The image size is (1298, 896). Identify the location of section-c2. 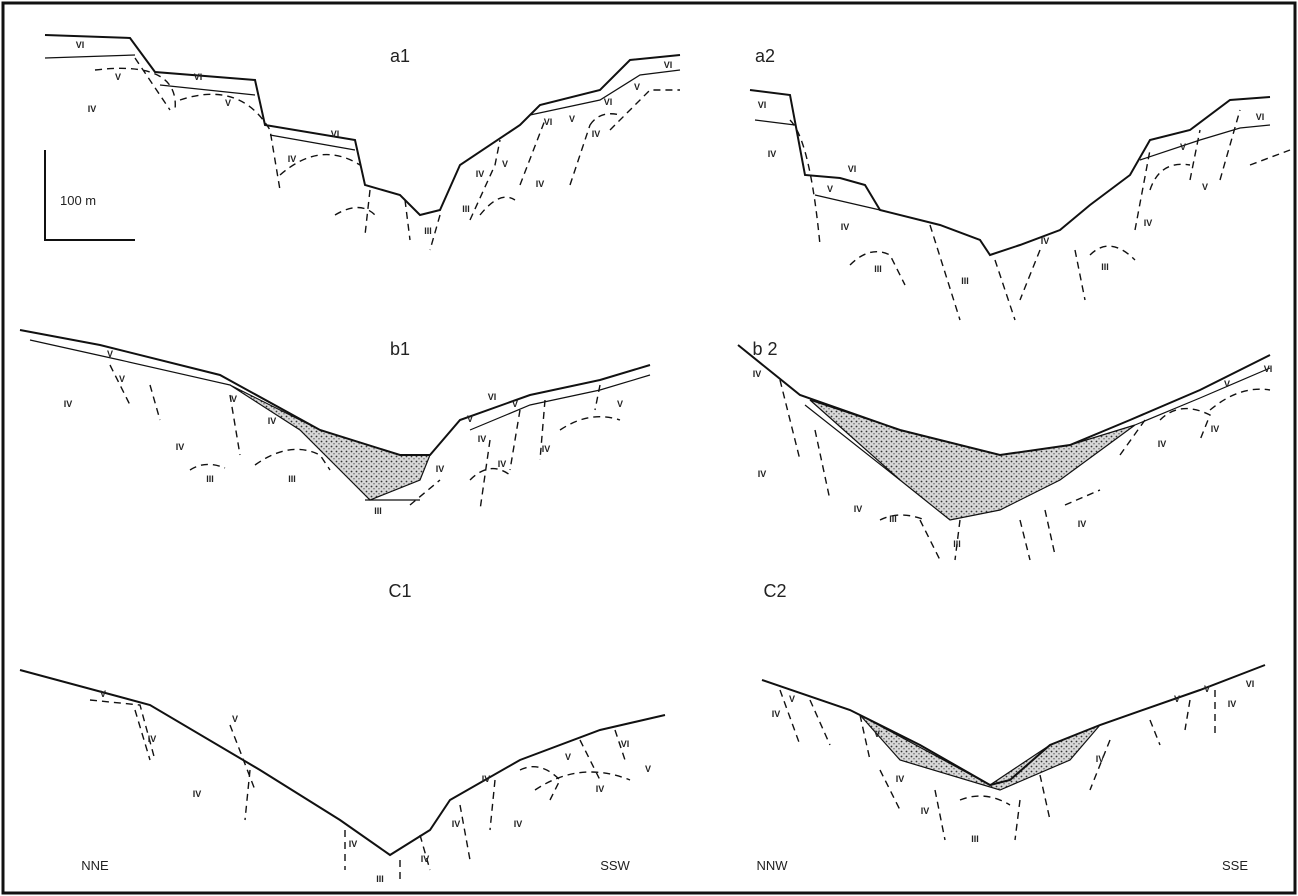
(1013, 752).